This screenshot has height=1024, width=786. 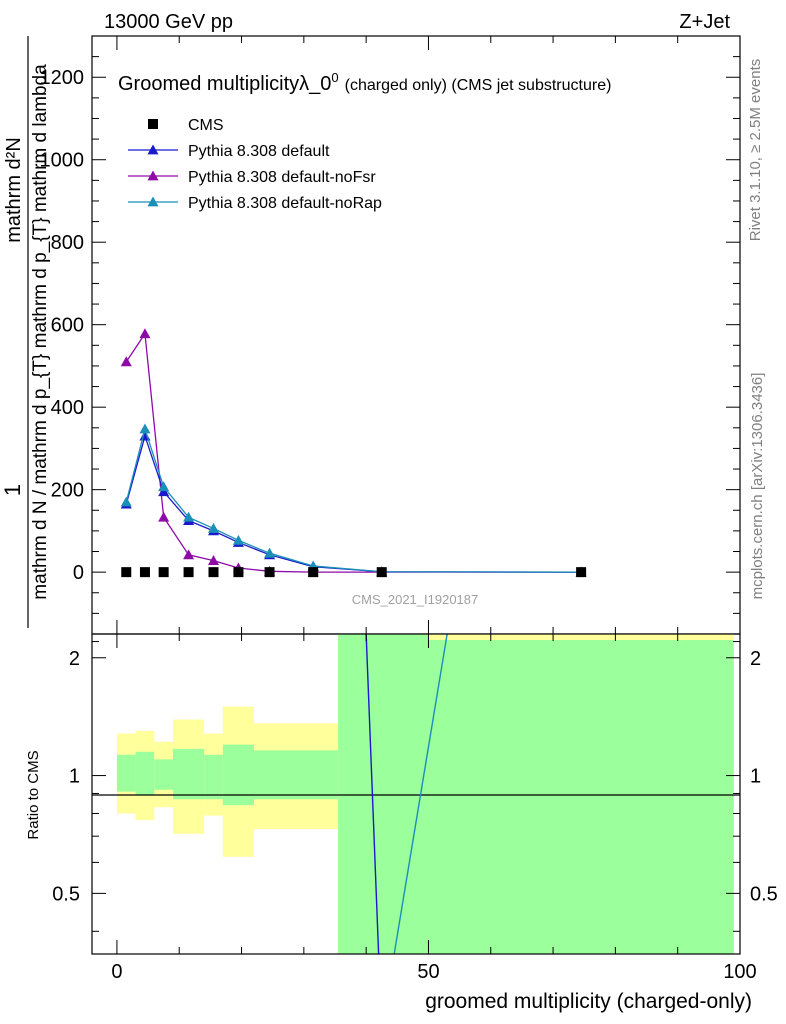 I want to click on legend-entry: Pythia 8.308 default-noRap, so click(x=285, y=203).